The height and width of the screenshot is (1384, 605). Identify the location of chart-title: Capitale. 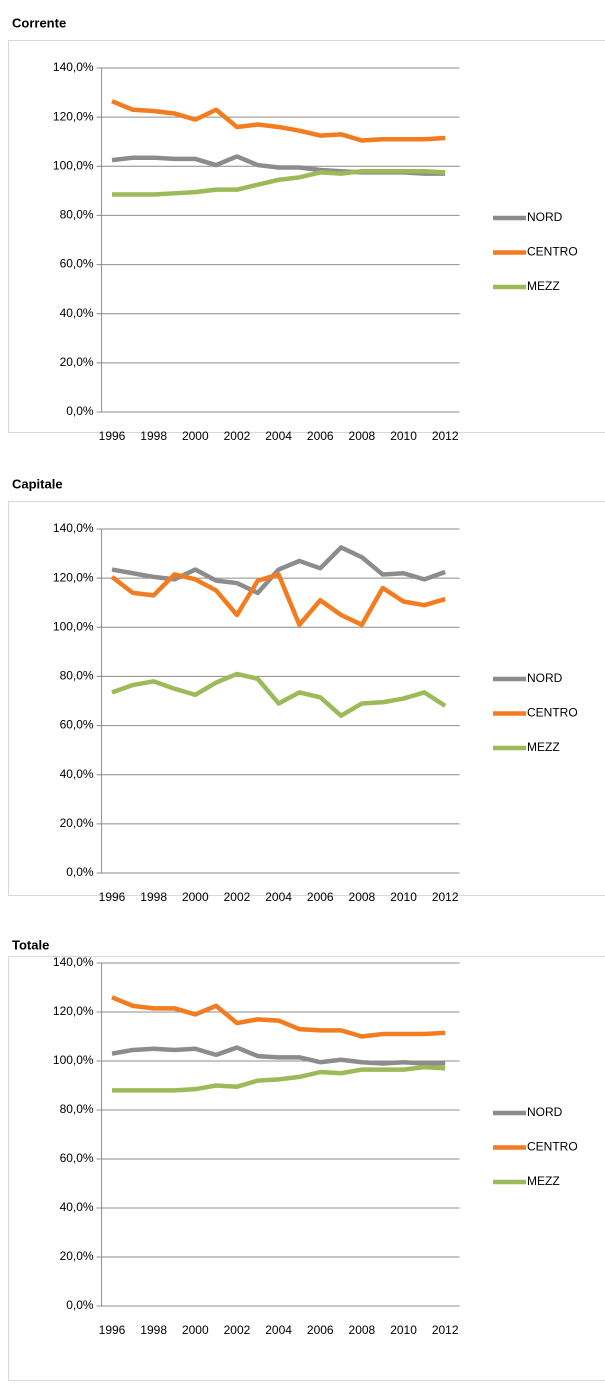
(37, 483).